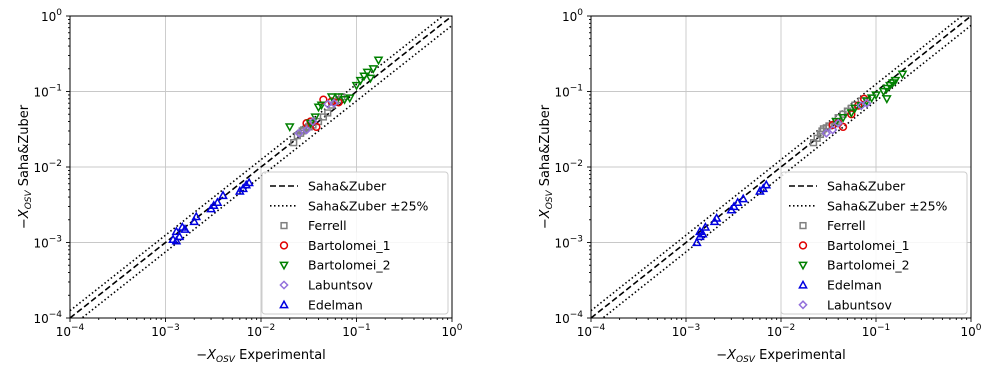 This screenshot has width=983, height=365. Describe the element at coordinates (883, 328) in the screenshot. I see `x-tick-label-exponent: −1` at that location.